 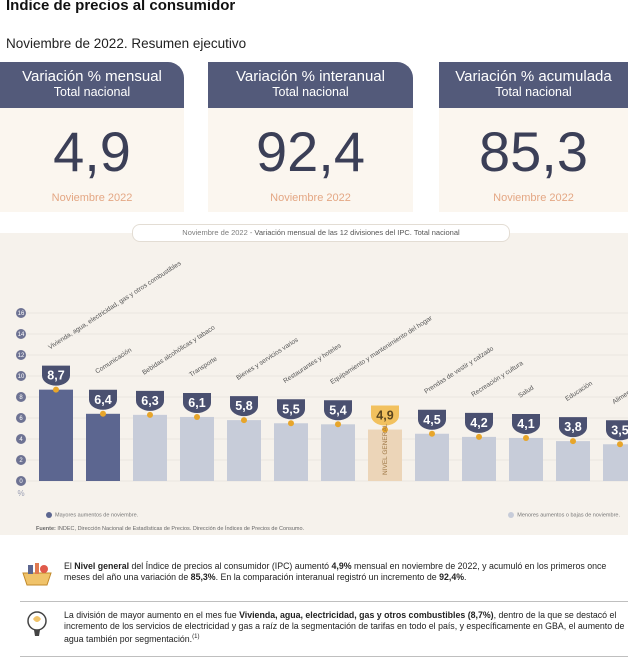 What do you see at coordinates (511, 515) in the screenshot?
I see `legend-lower-dot` at bounding box center [511, 515].